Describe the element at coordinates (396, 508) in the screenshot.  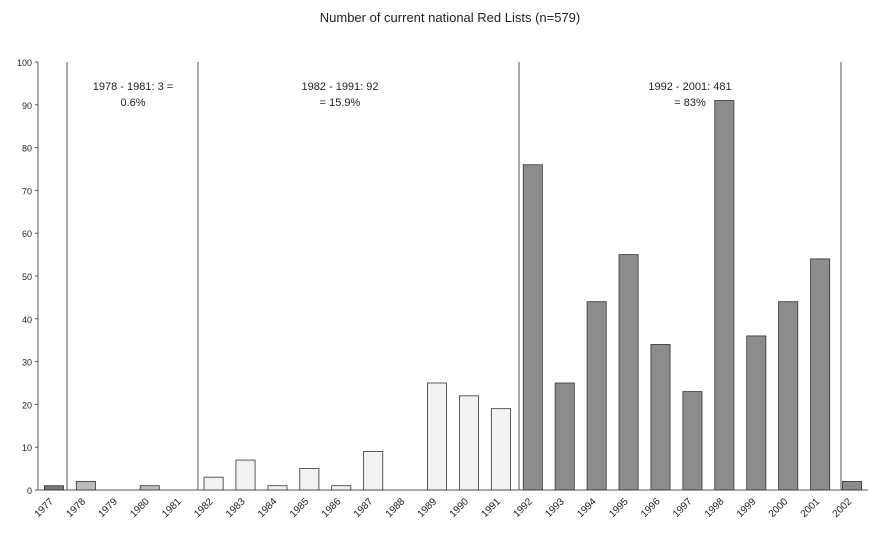
I see `x-tick-label: 1988` at that location.